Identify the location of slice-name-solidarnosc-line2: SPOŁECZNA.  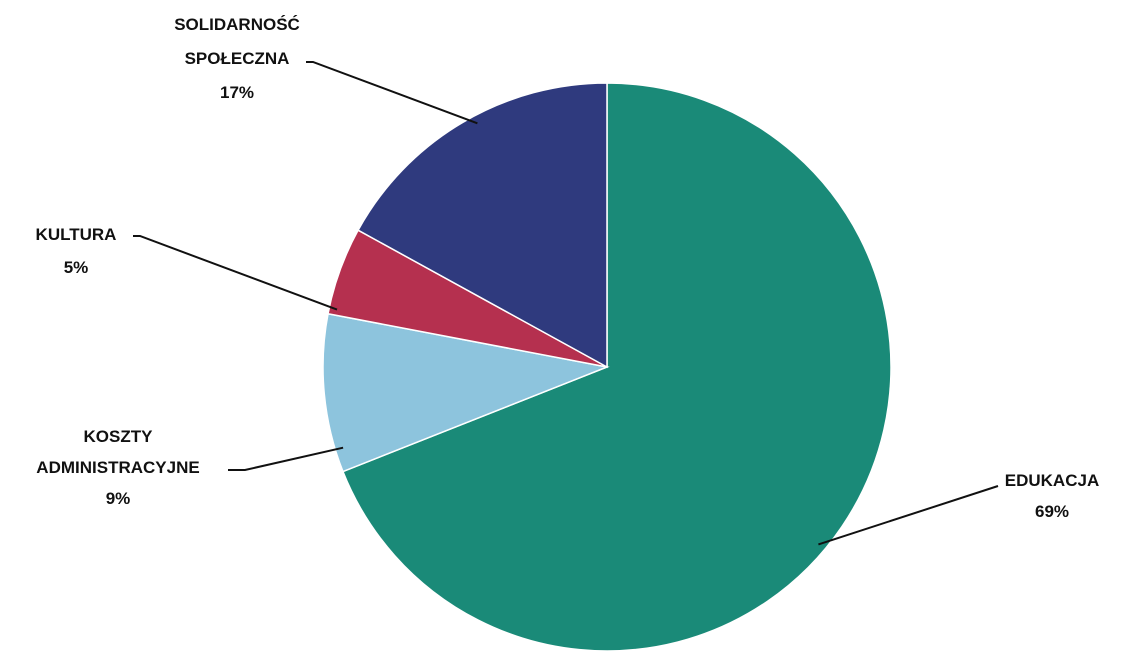
(237, 58).